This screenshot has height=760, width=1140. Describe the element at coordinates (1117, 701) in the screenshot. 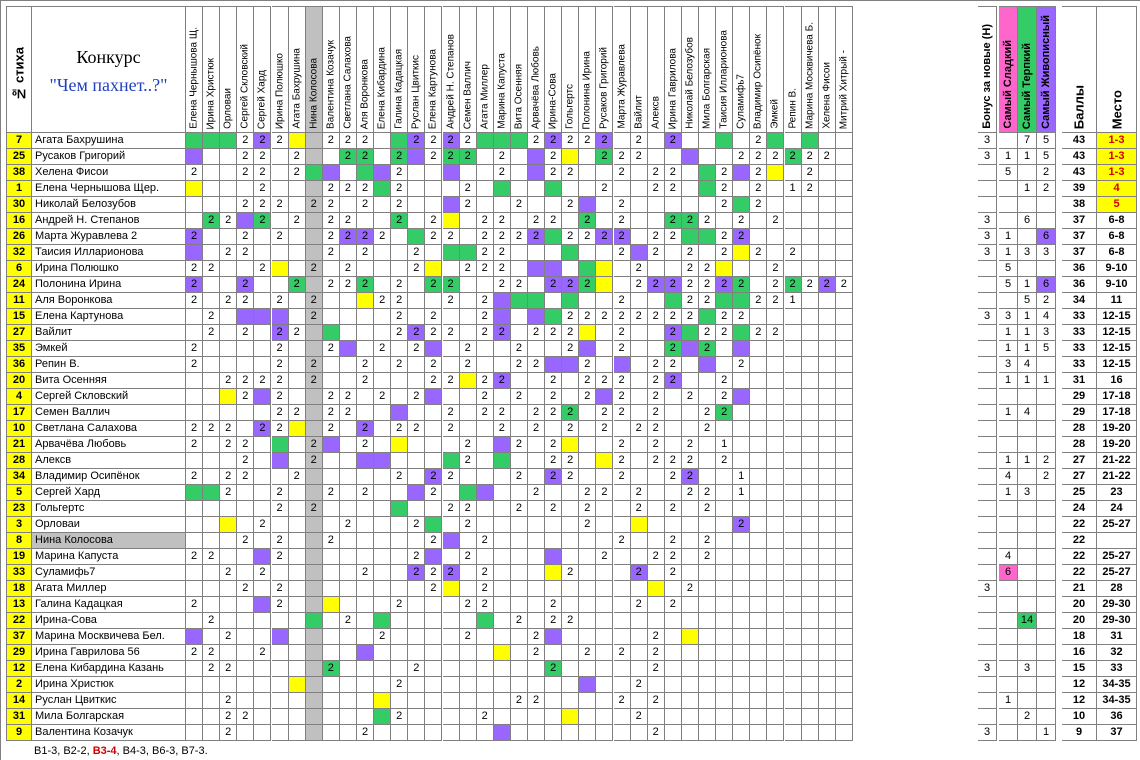

I see `place-value: 34-35` at that location.